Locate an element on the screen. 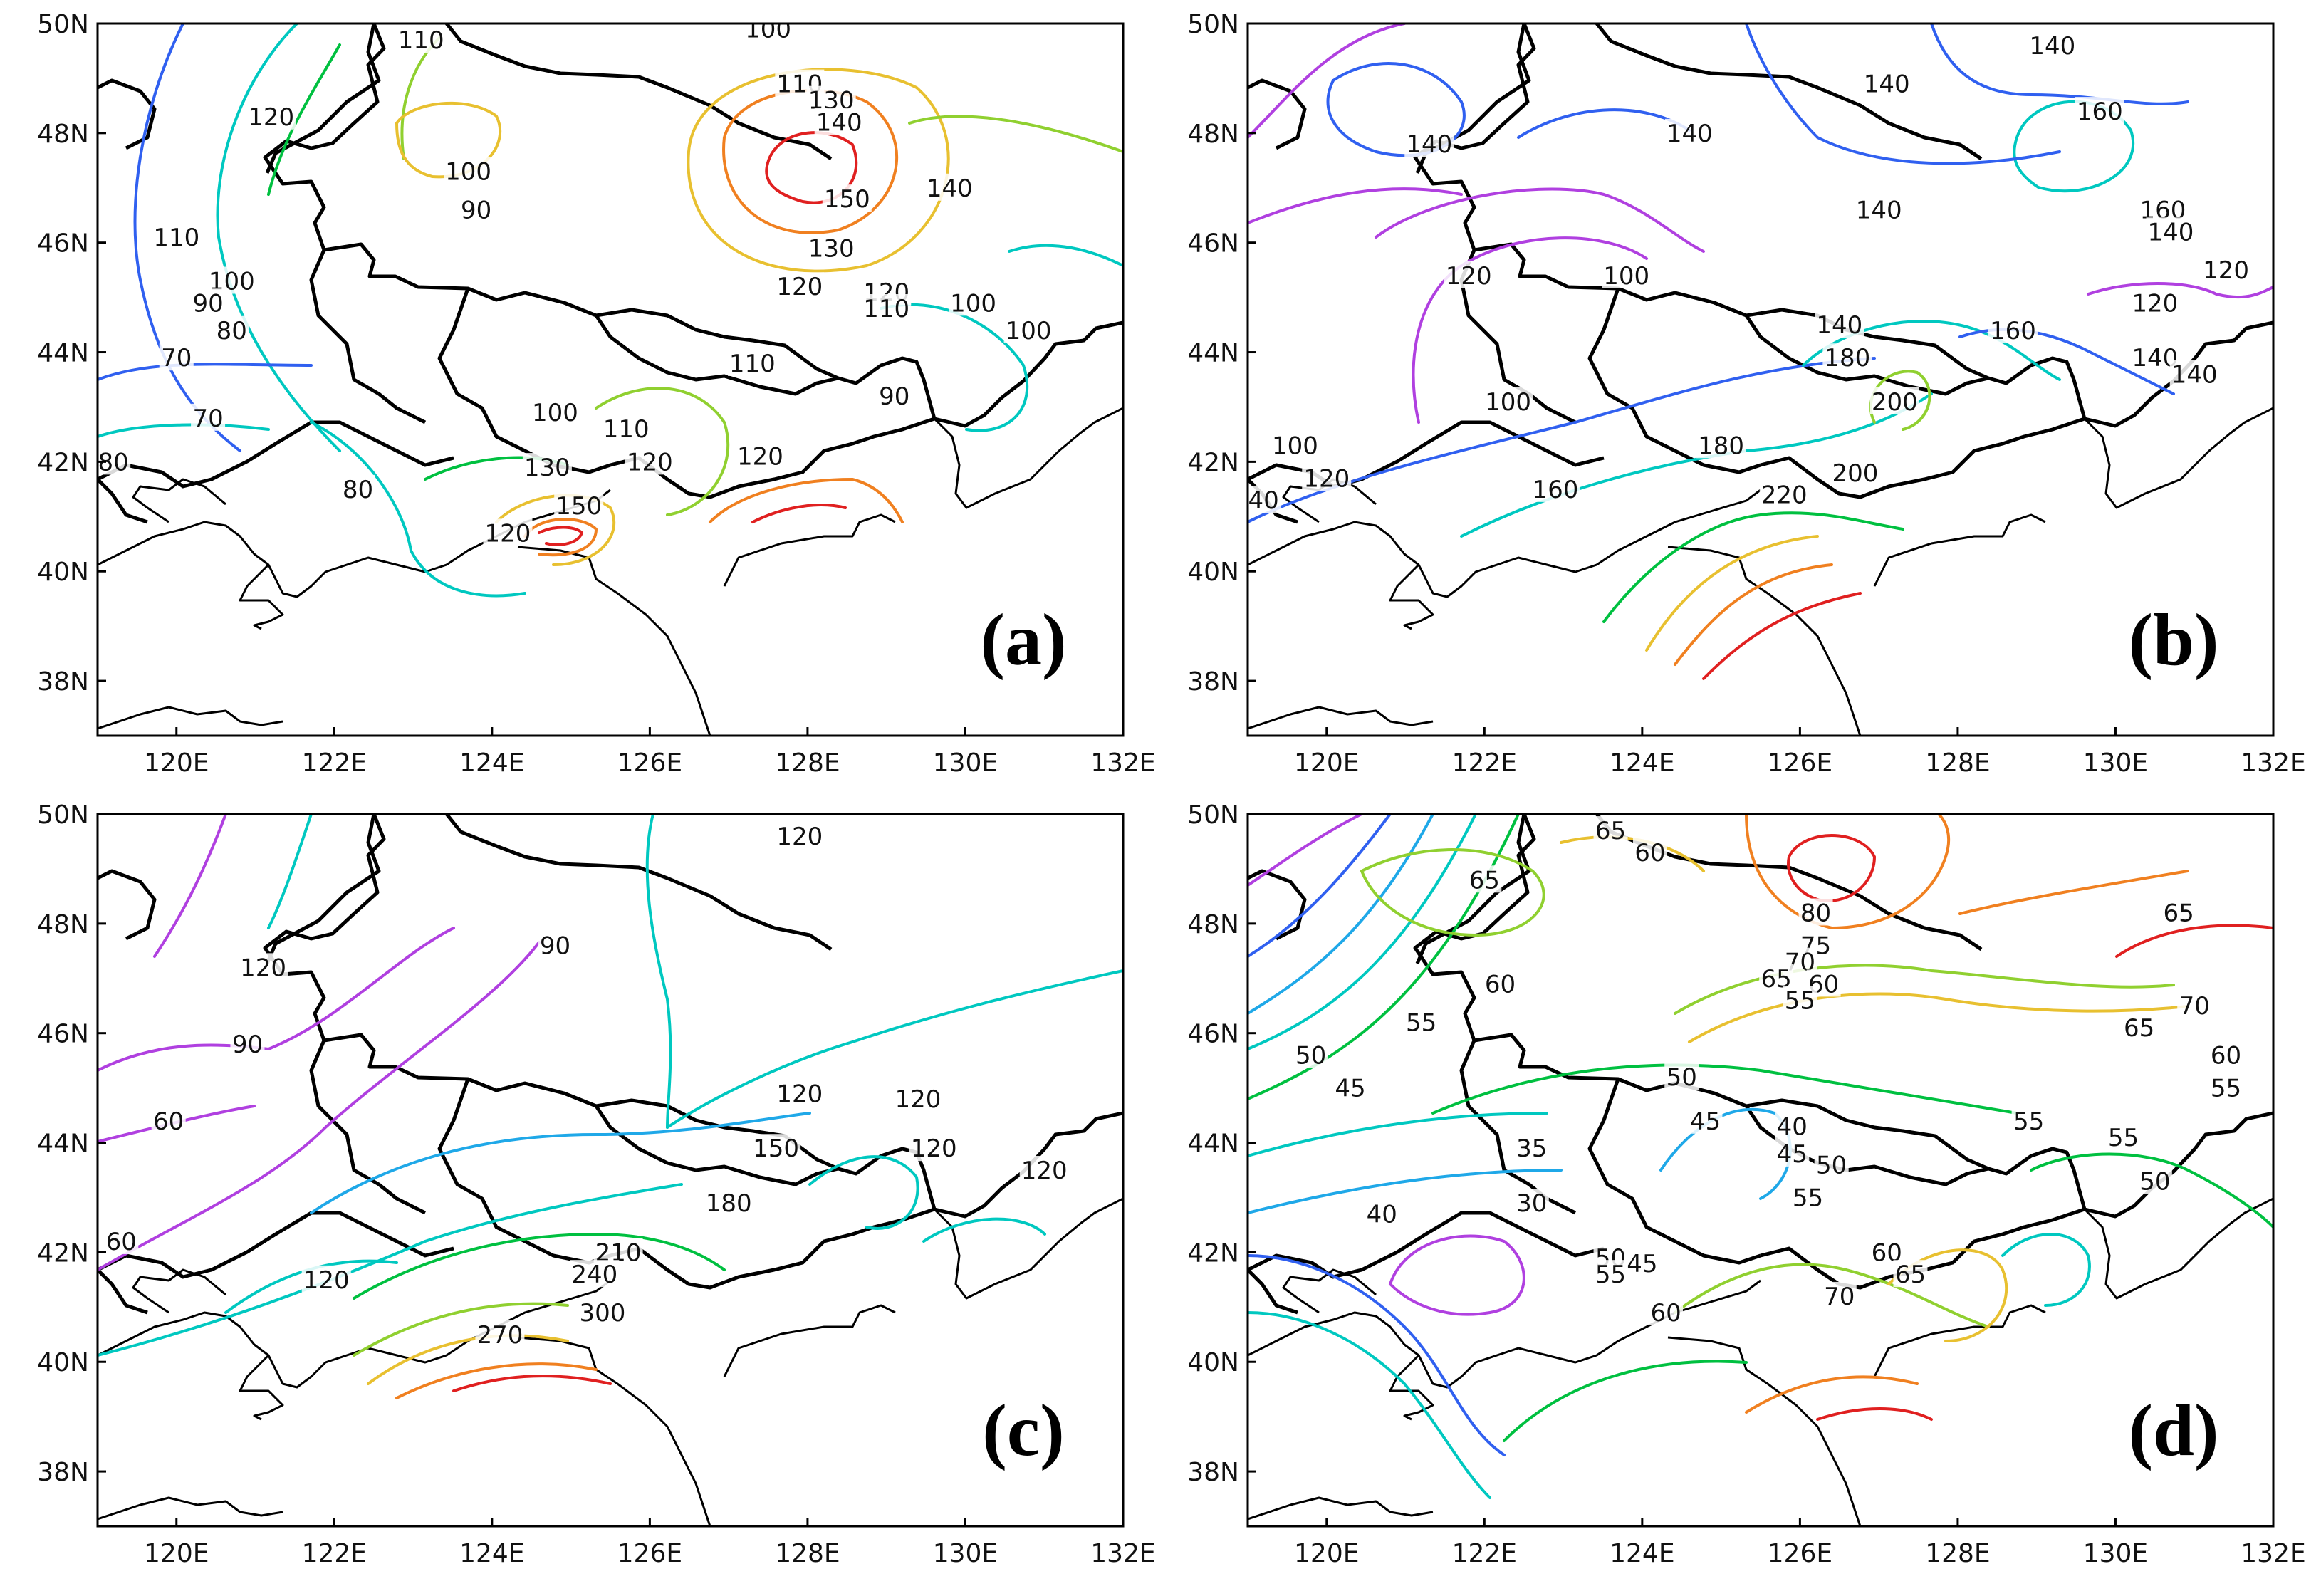  panel-letter: (b) is located at coordinates (2173, 640).